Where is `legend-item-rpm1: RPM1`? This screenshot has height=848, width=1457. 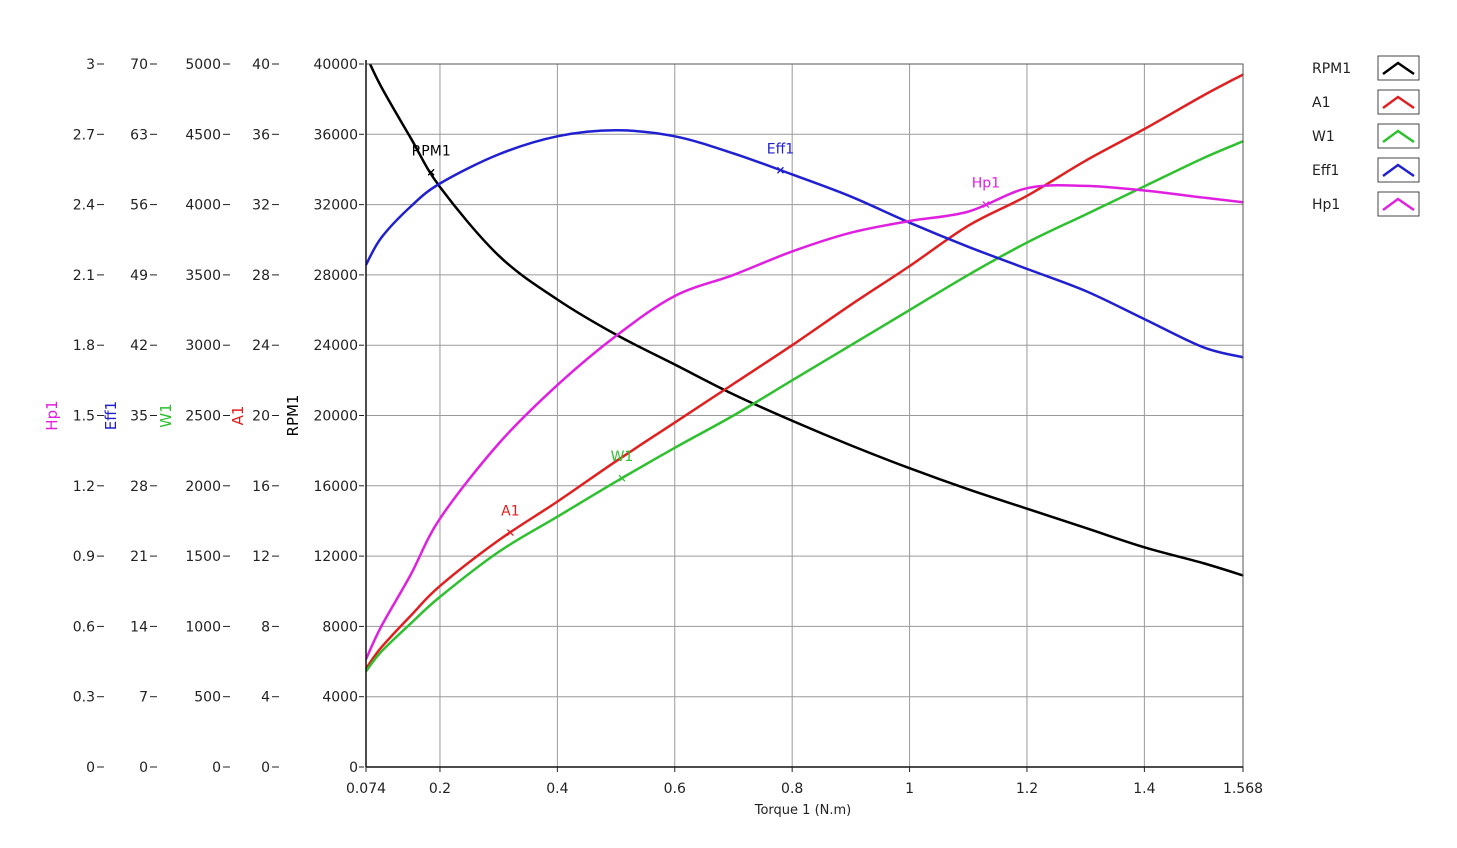
legend-item-rpm1: RPM1 is located at coordinates (1366, 68).